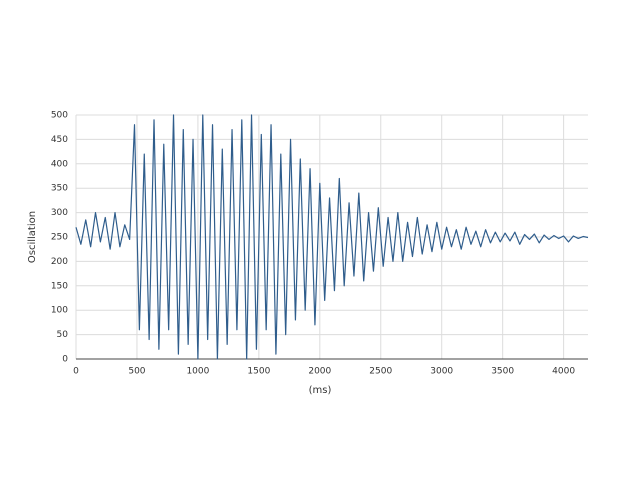 The image size is (640, 480). What do you see at coordinates (59, 140) in the screenshot?
I see `y-tick-label: 450` at bounding box center [59, 140].